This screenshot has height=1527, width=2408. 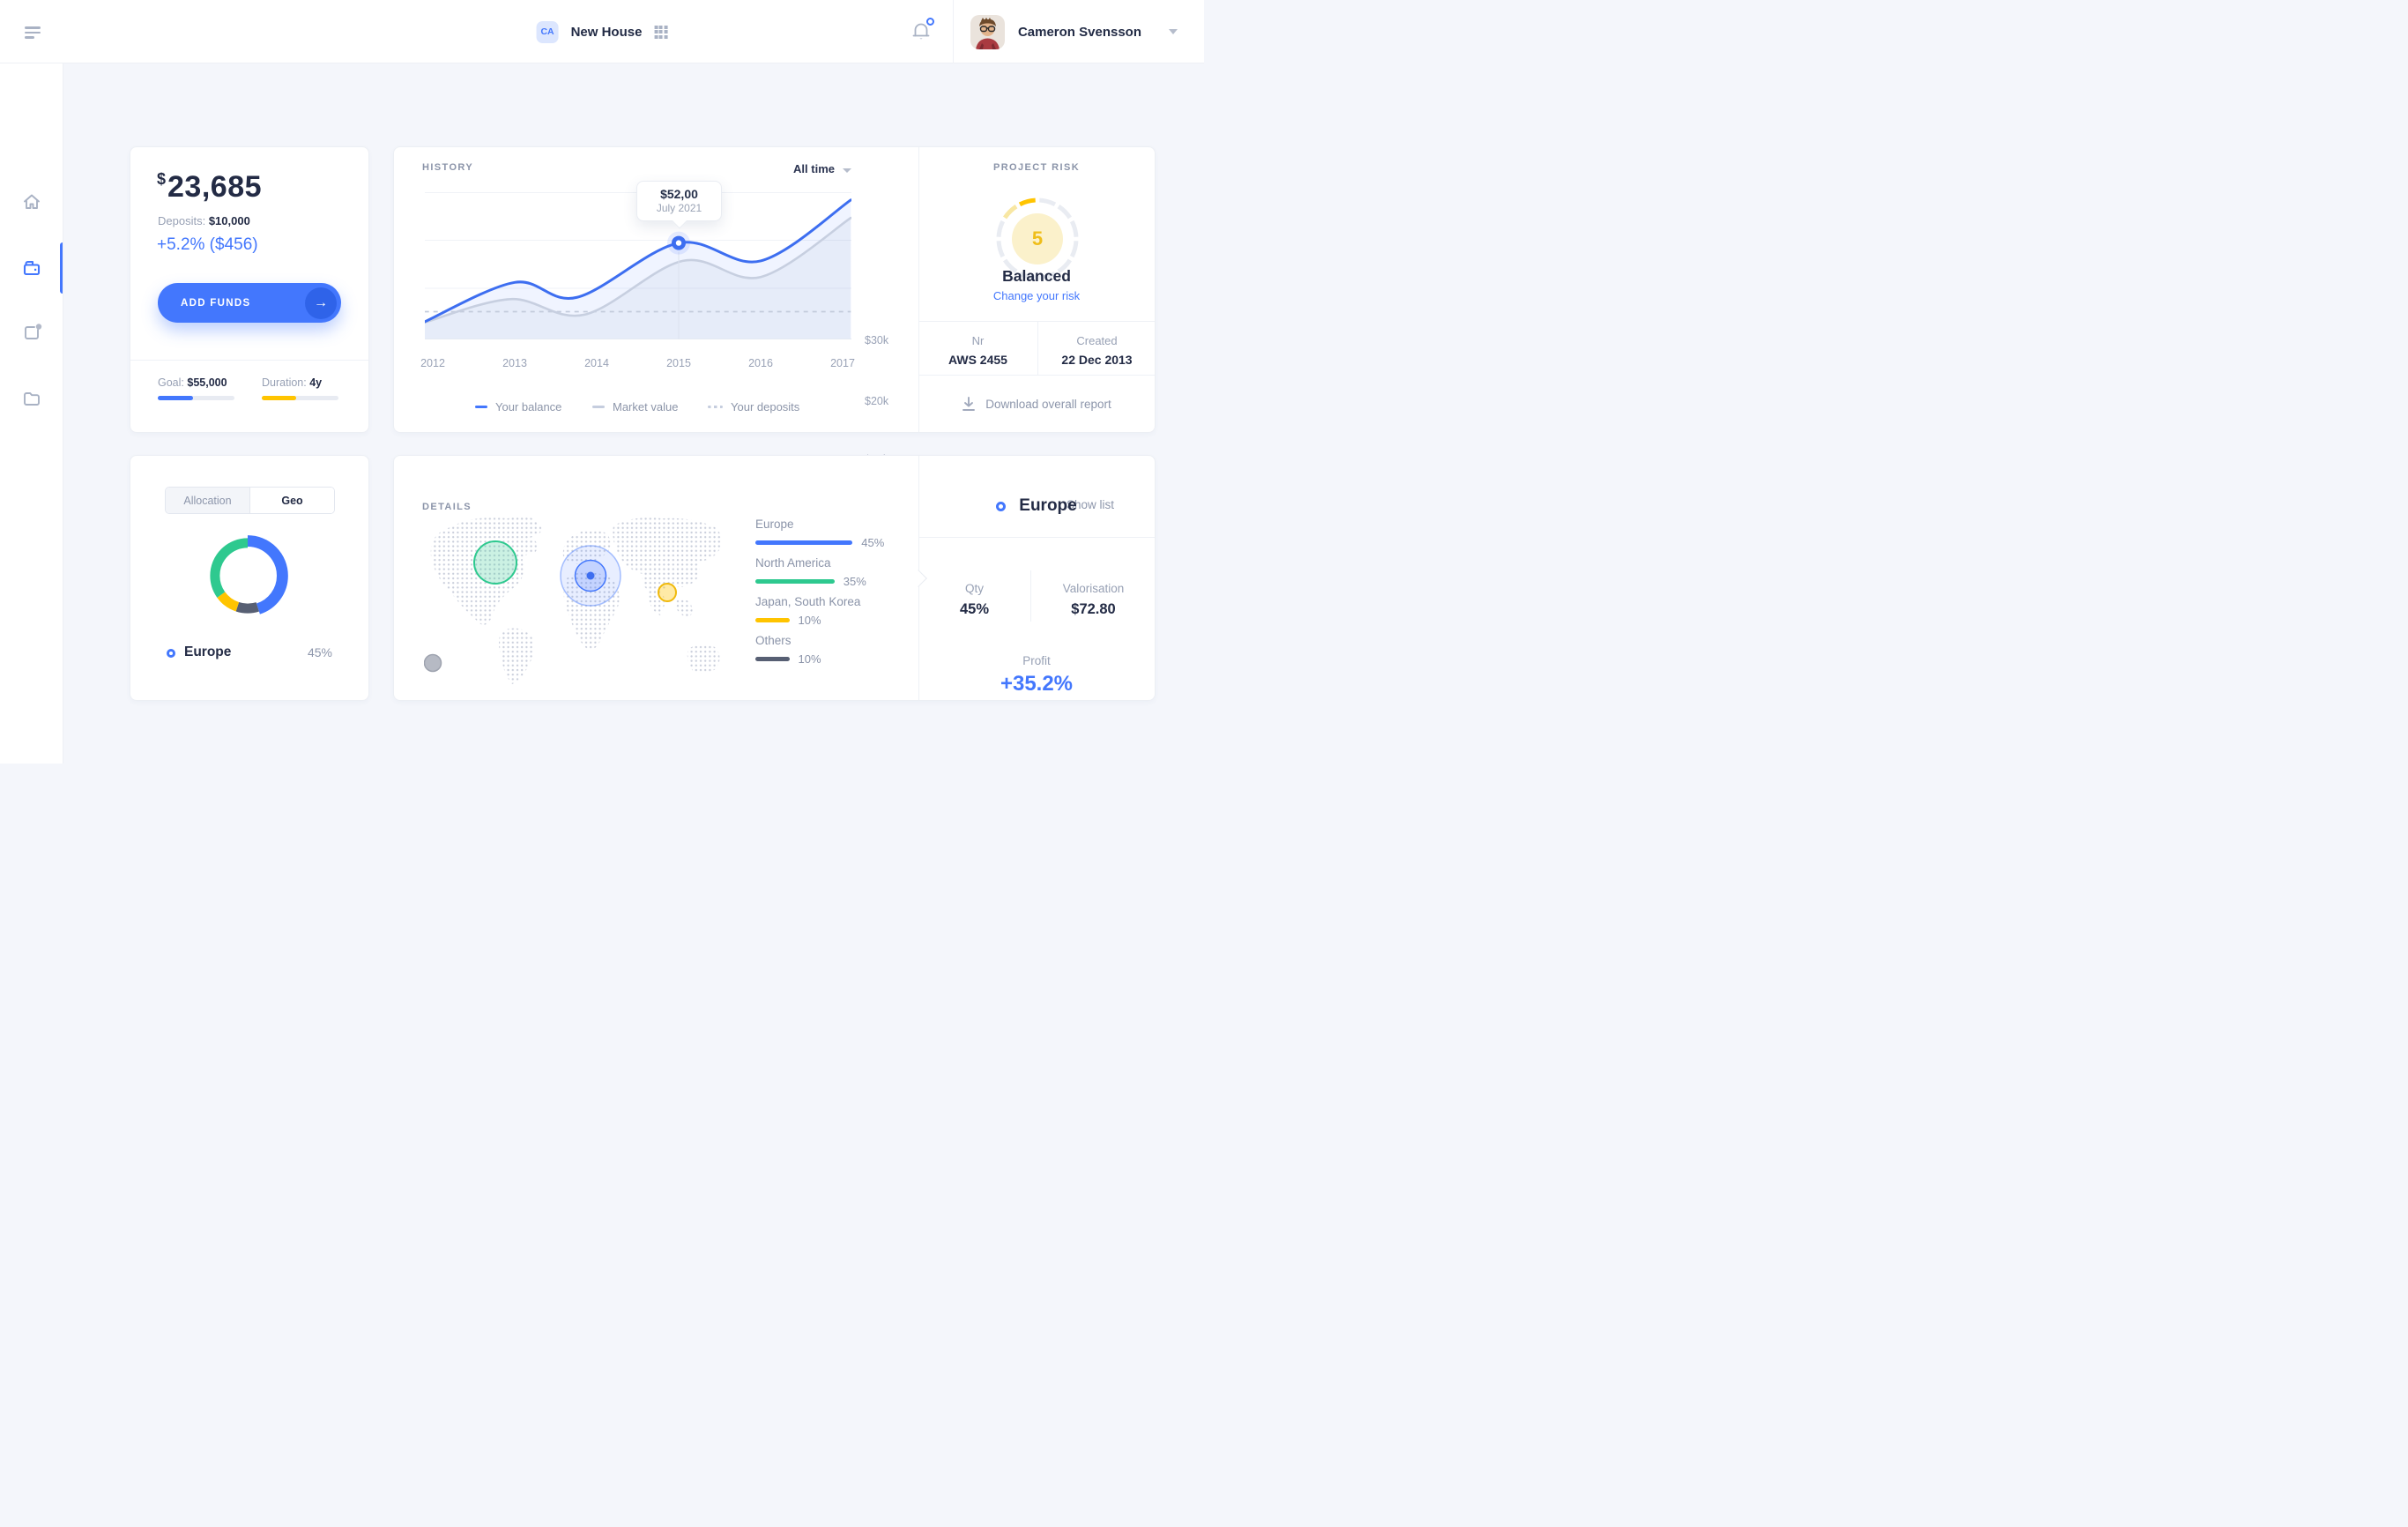 I want to click on x-axis-label: 2015, so click(x=678, y=363).